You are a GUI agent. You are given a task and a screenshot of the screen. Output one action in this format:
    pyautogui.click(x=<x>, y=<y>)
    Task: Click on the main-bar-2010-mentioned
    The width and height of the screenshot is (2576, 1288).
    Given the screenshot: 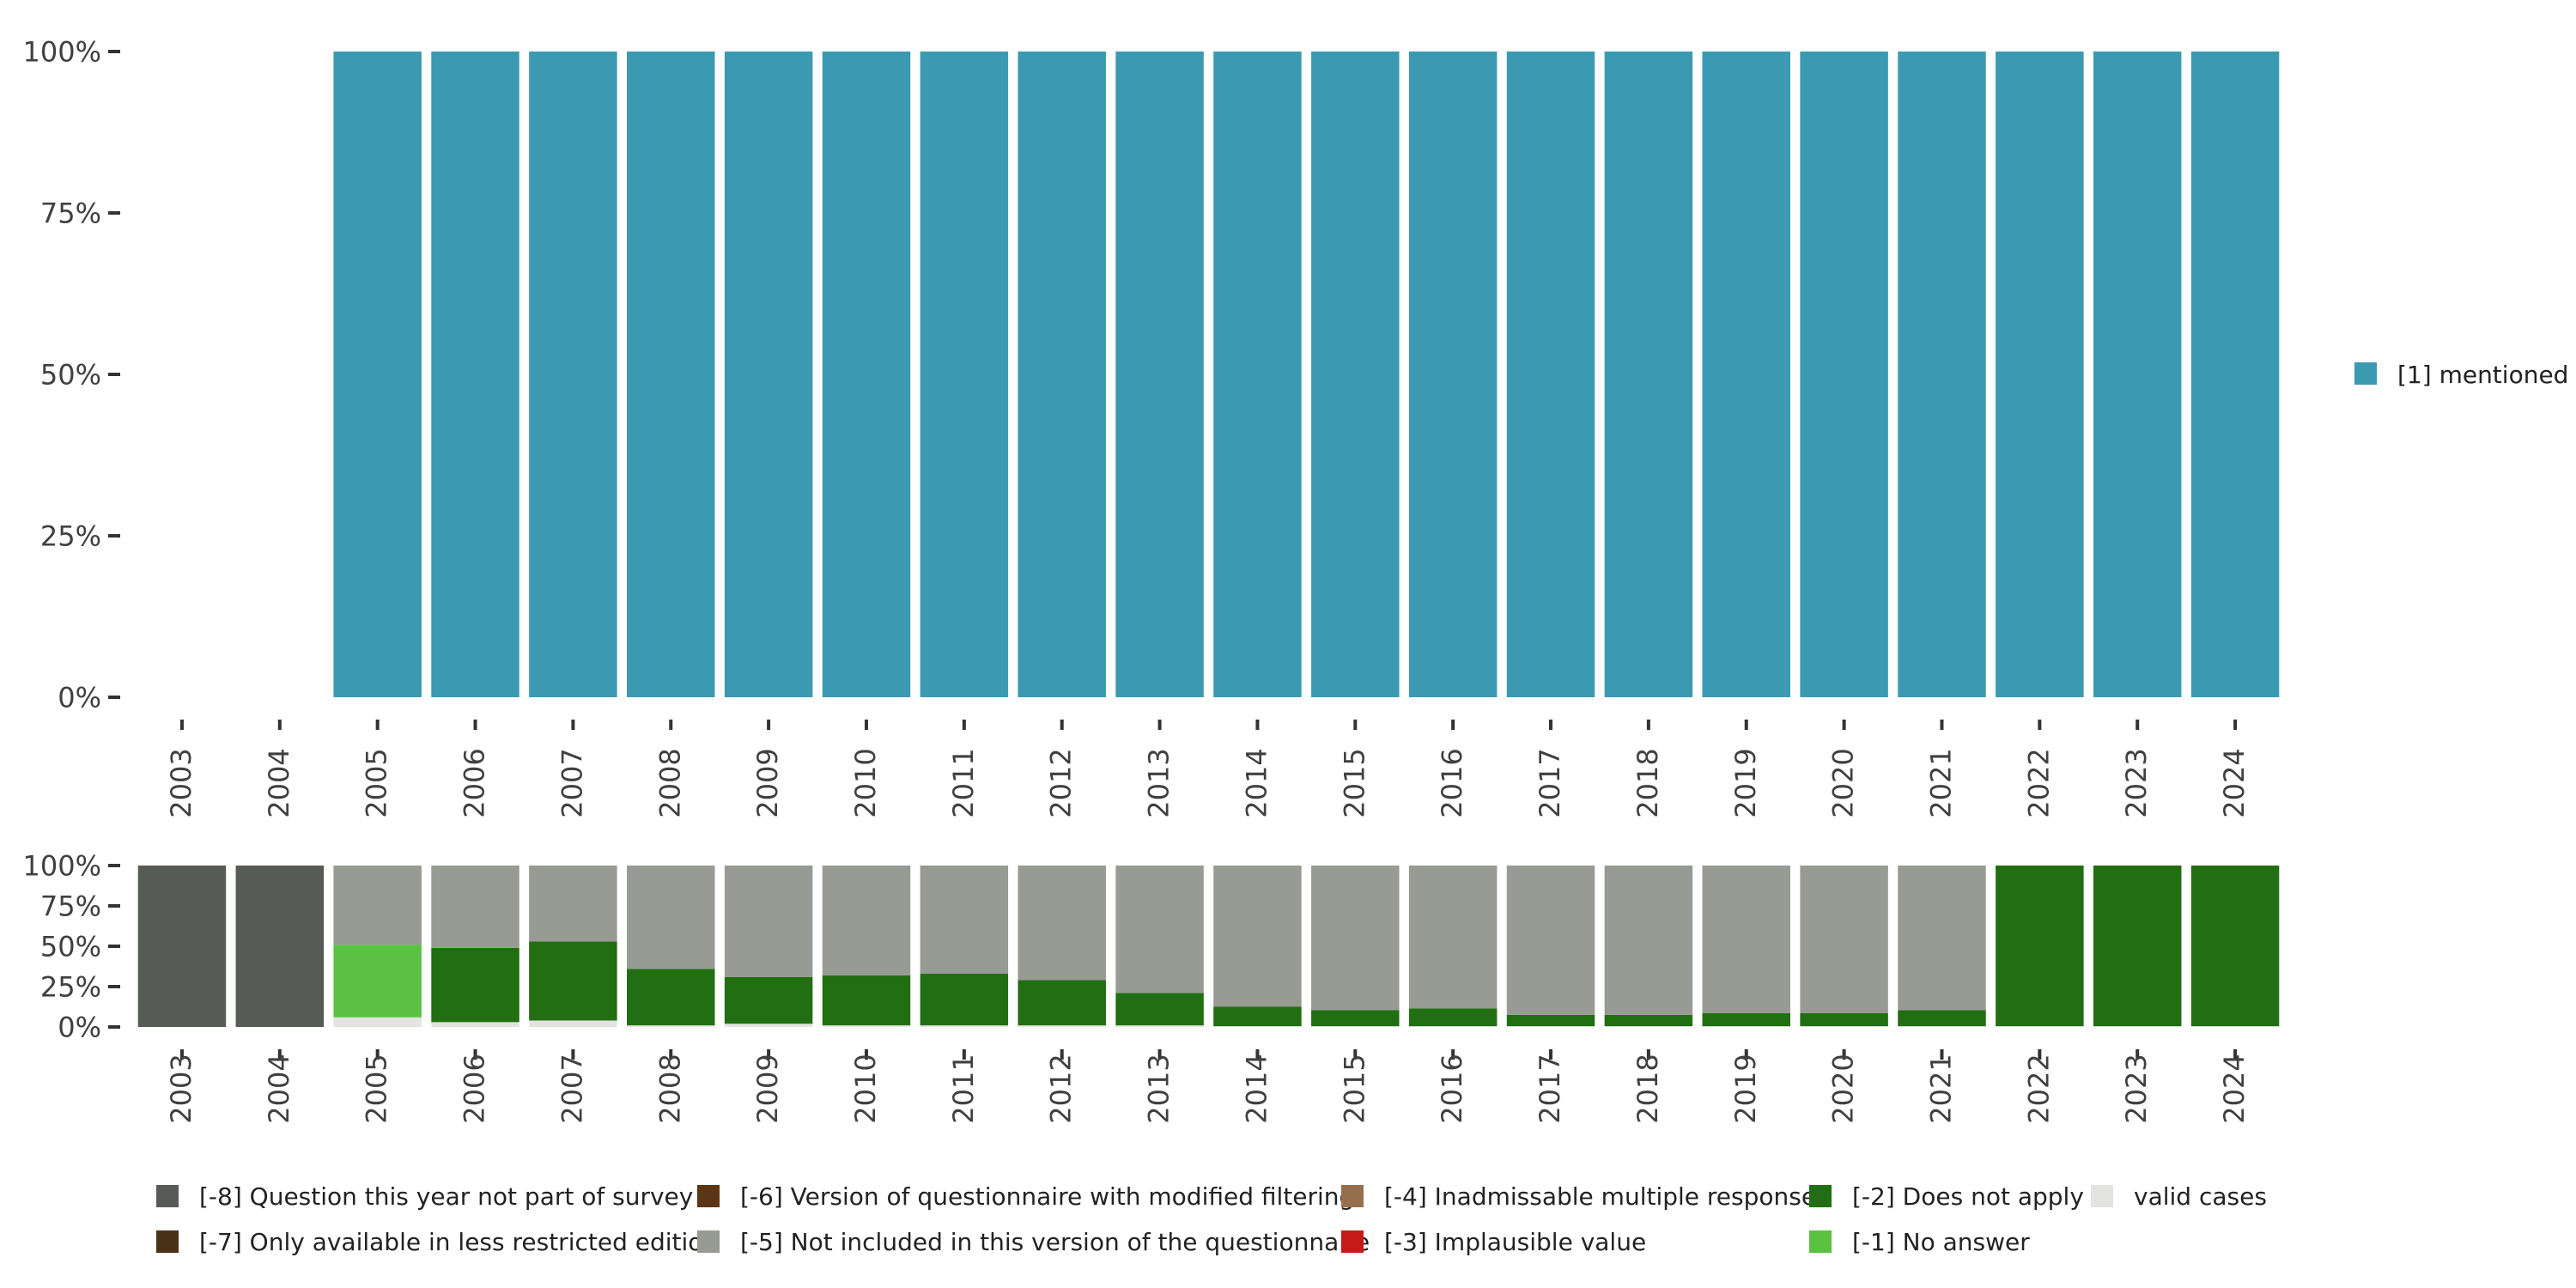 What is the action you would take?
    pyautogui.click(x=867, y=375)
    